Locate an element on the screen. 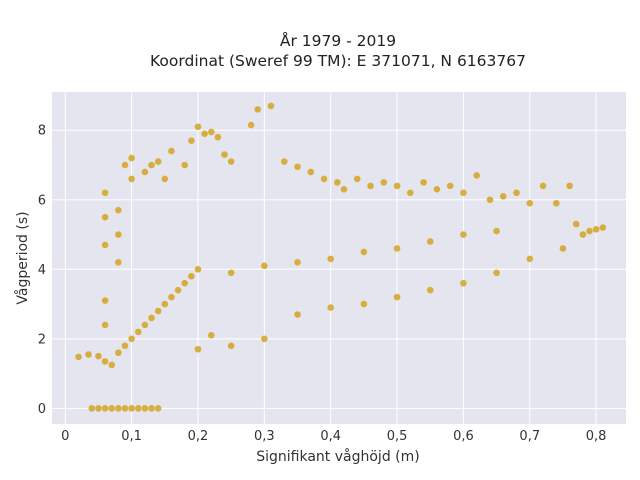  x-tick-label: 0 is located at coordinates (65, 436).